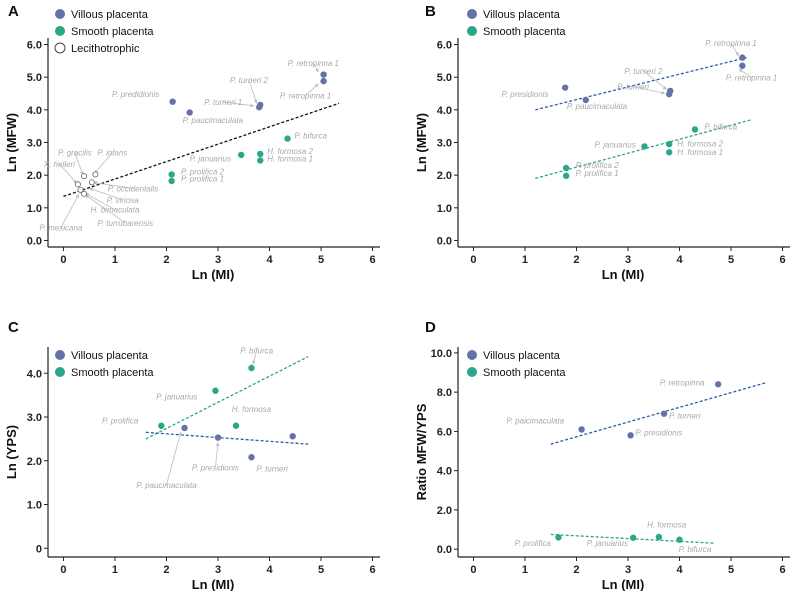  I want to click on y-tick-label: 8.0, so click(444, 393).